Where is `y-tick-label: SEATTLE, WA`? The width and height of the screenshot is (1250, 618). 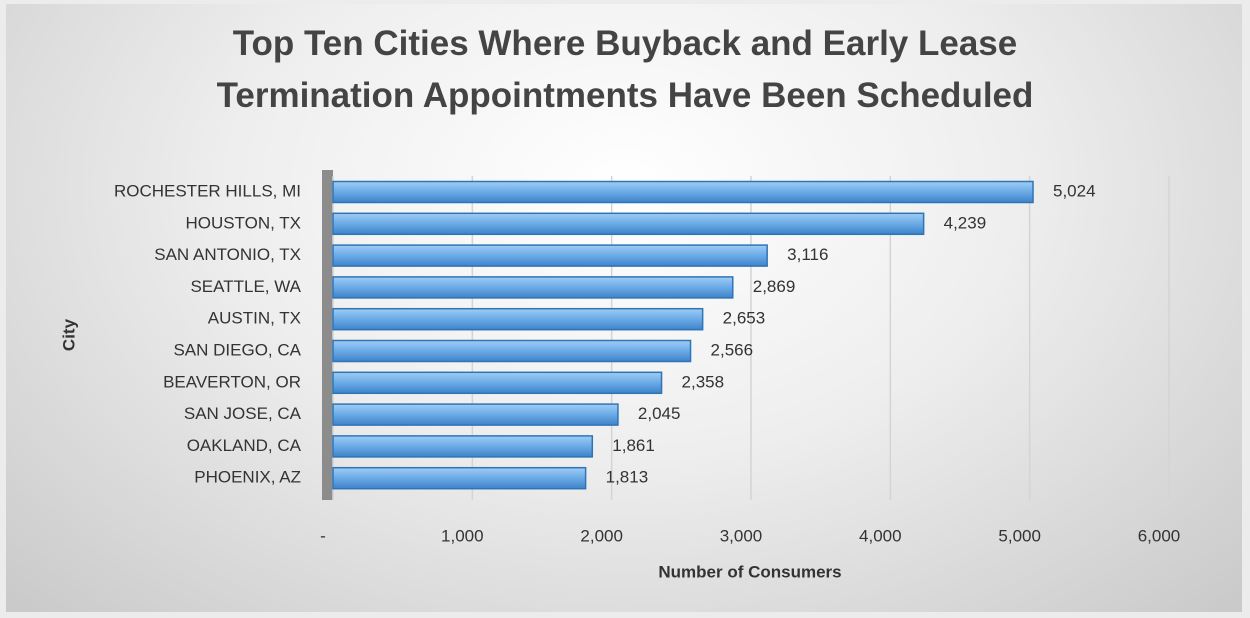
y-tick-label: SEATTLE, WA is located at coordinates (245, 286).